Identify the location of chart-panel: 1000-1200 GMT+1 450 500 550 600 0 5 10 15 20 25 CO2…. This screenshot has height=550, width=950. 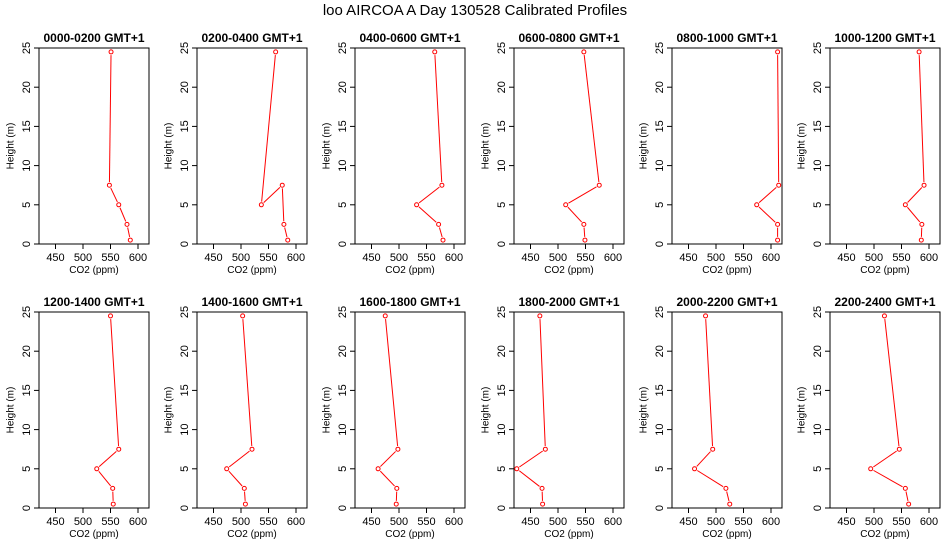
(869, 153).